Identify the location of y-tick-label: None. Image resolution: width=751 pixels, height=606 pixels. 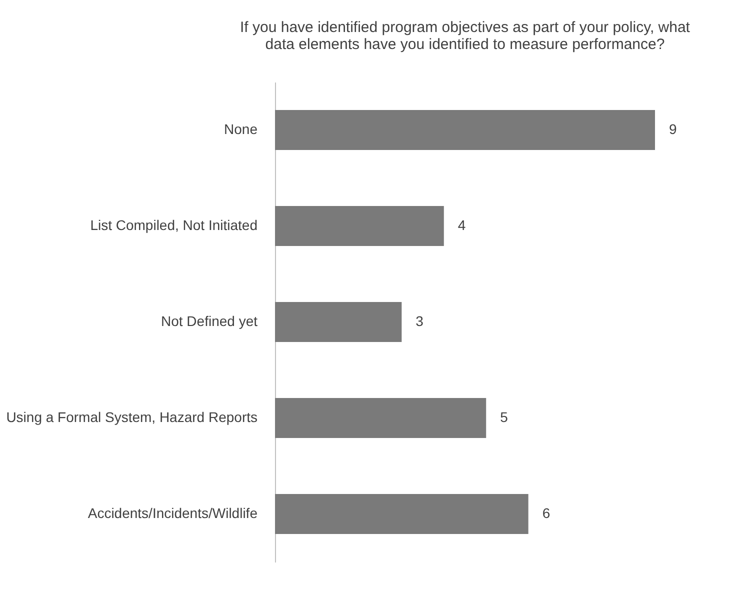
(241, 129).